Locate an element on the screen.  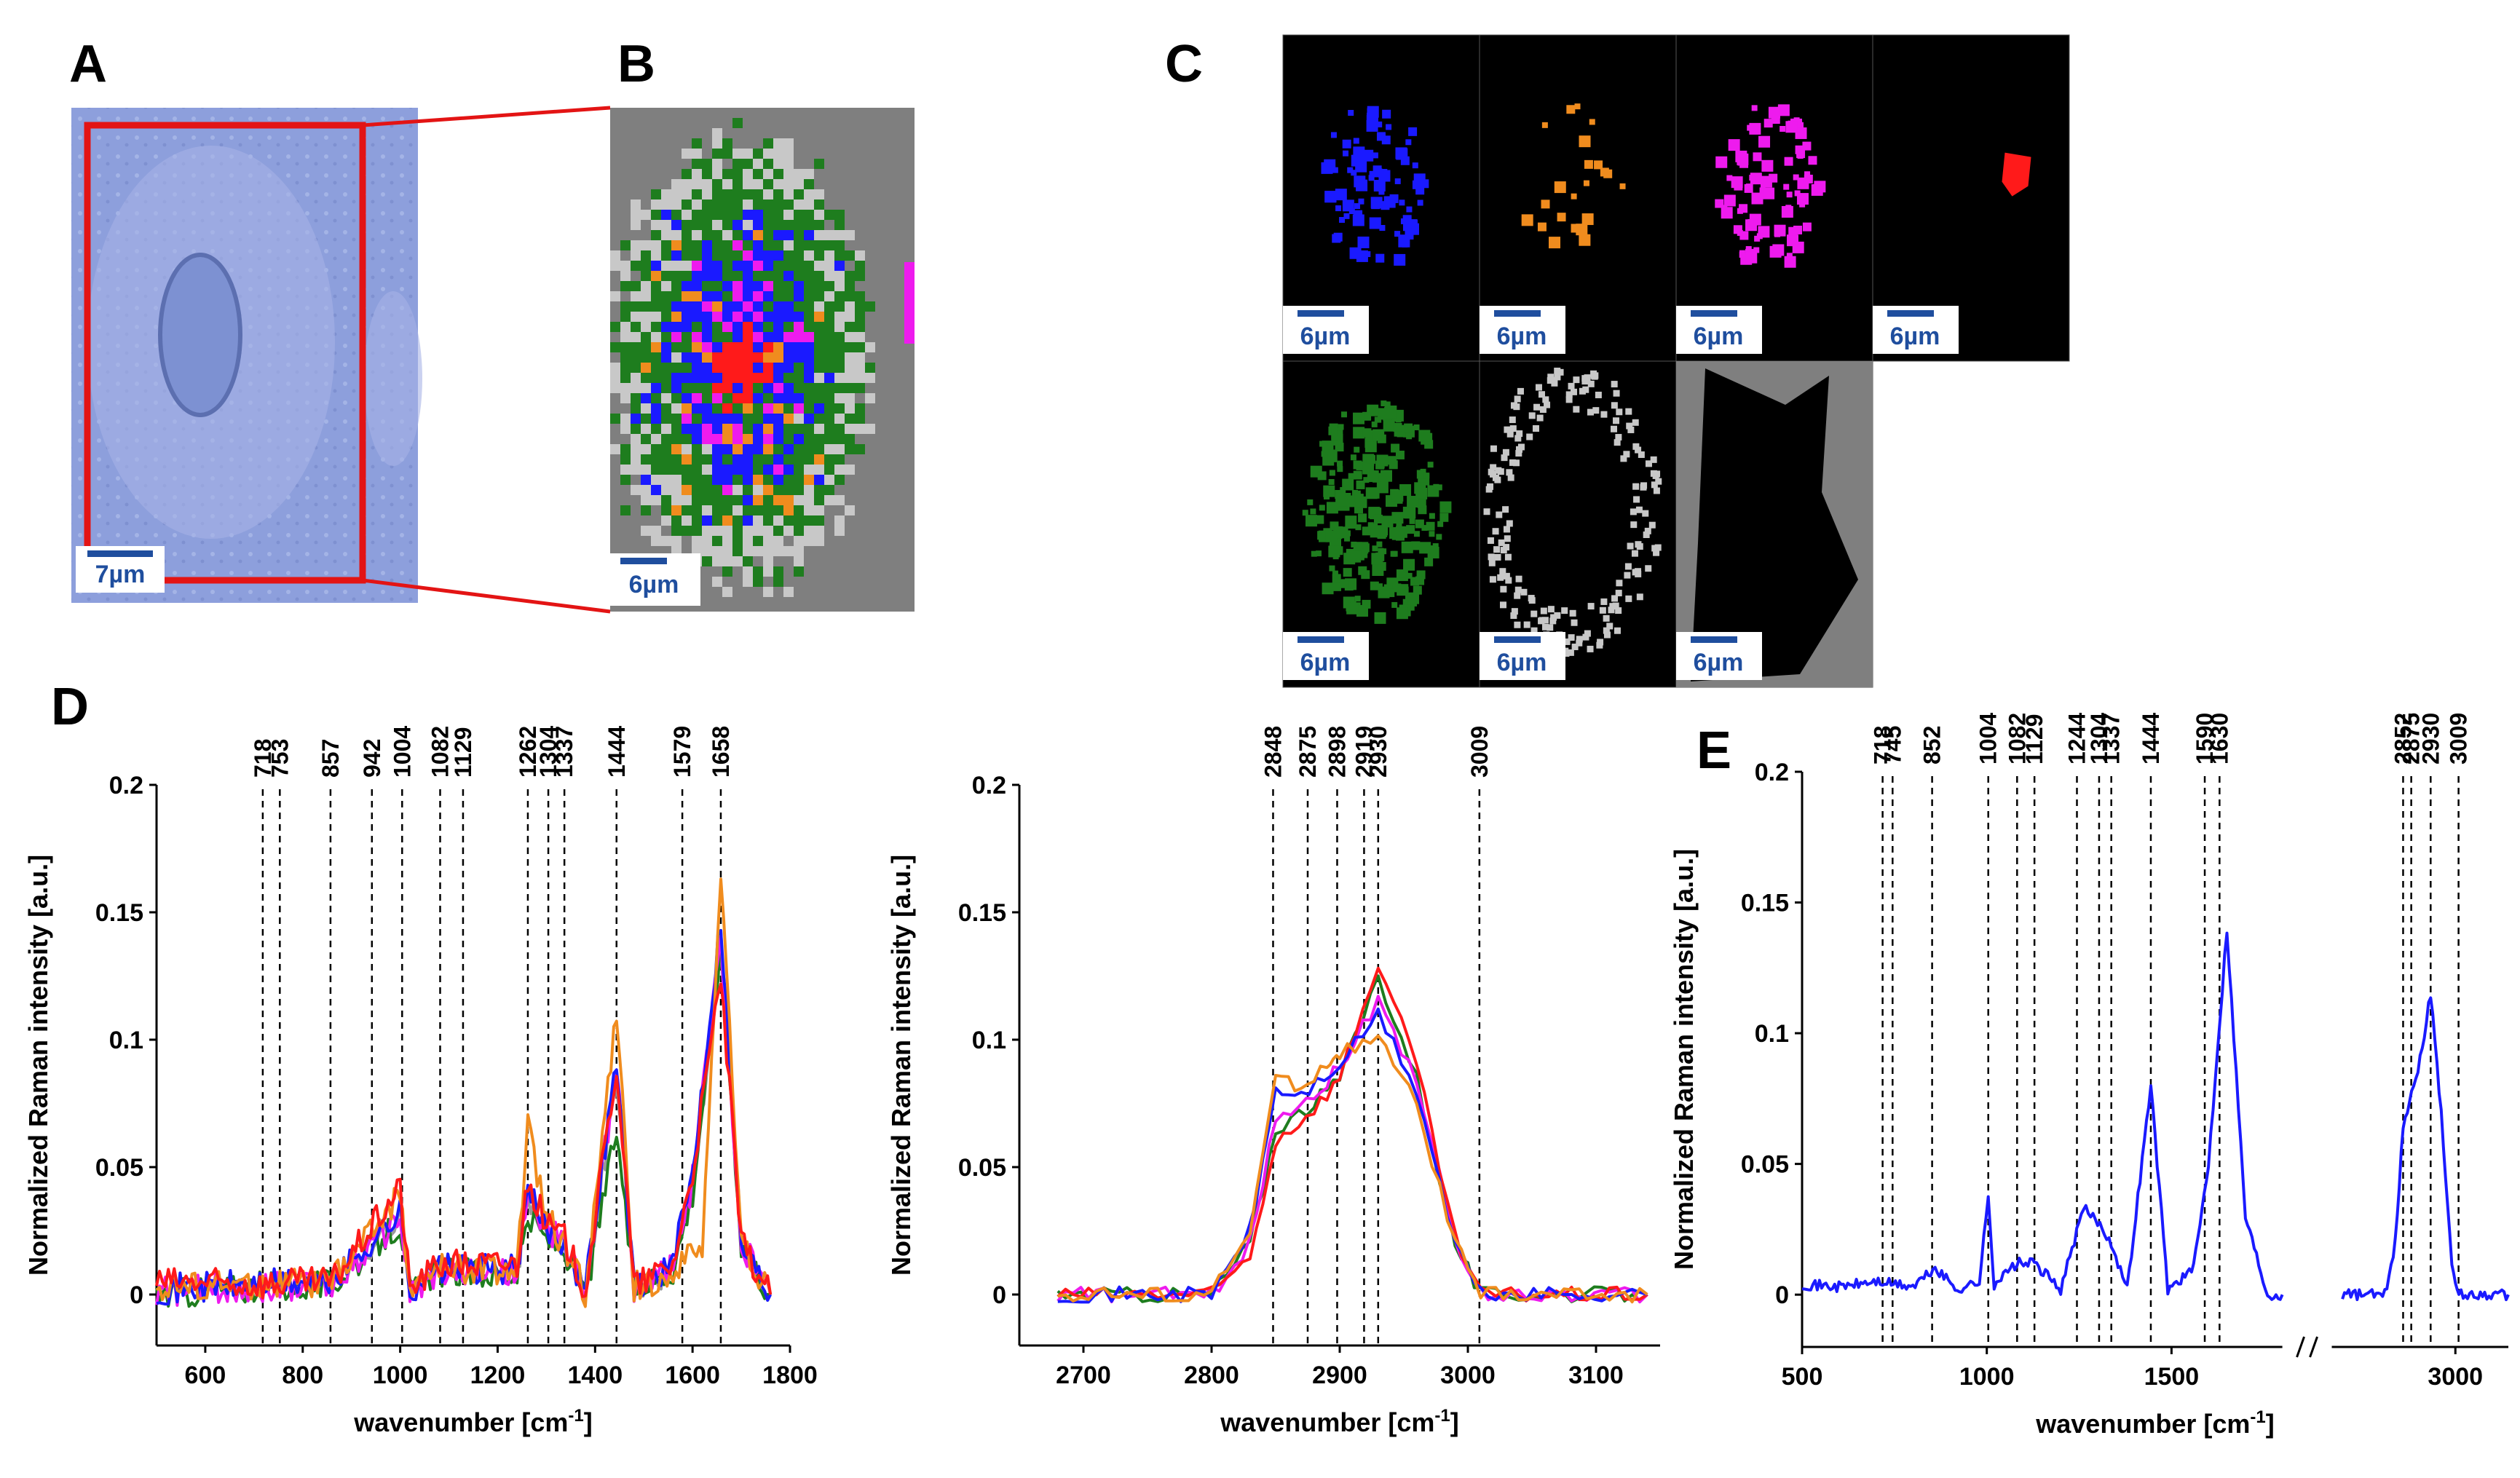
panel-label-b: B is located at coordinates (636, 64).